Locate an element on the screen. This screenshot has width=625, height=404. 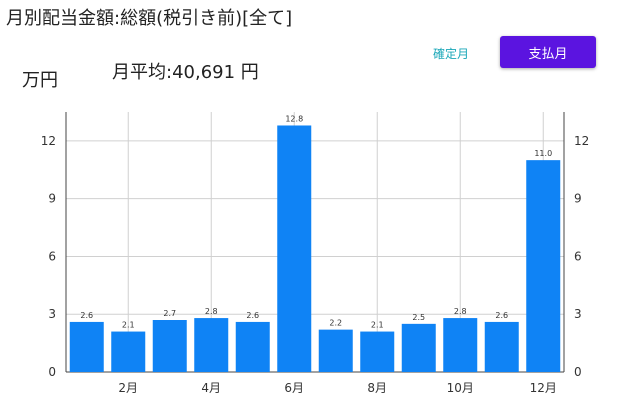
y-tick-label-left: 9 is located at coordinates (52, 199).